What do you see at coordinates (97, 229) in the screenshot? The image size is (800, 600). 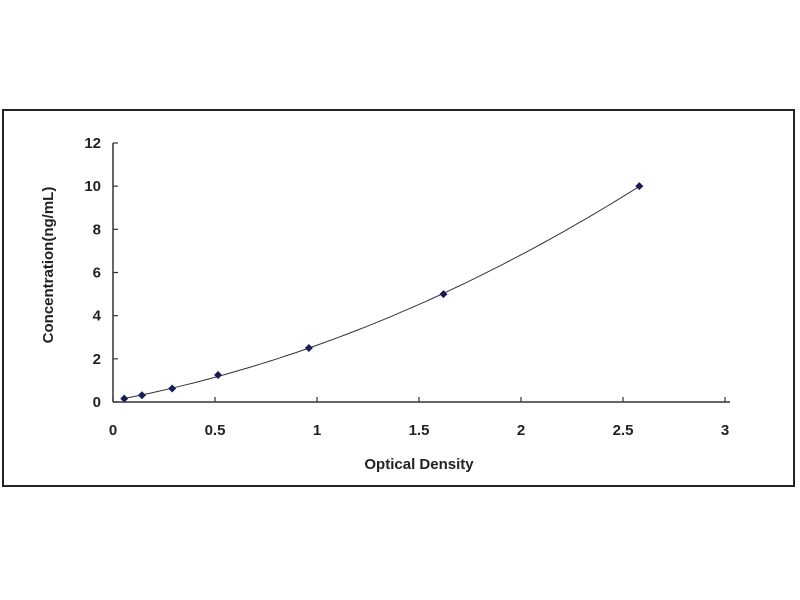 I see `y-tick-label: 8` at bounding box center [97, 229].